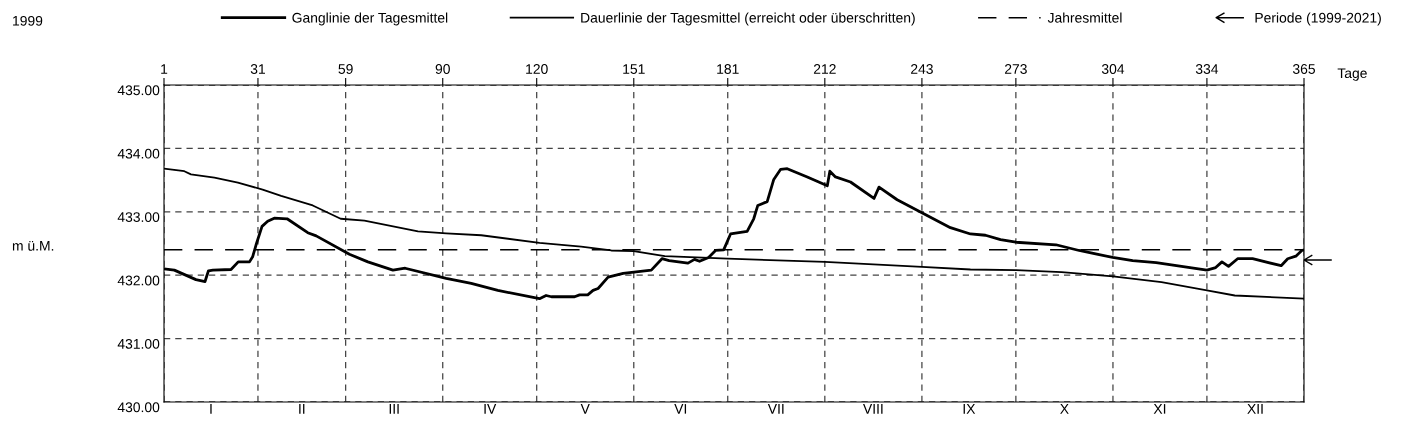 This screenshot has width=1407, height=427. Describe the element at coordinates (1015, 69) in the screenshot. I see `x-tick-label: 273` at that location.